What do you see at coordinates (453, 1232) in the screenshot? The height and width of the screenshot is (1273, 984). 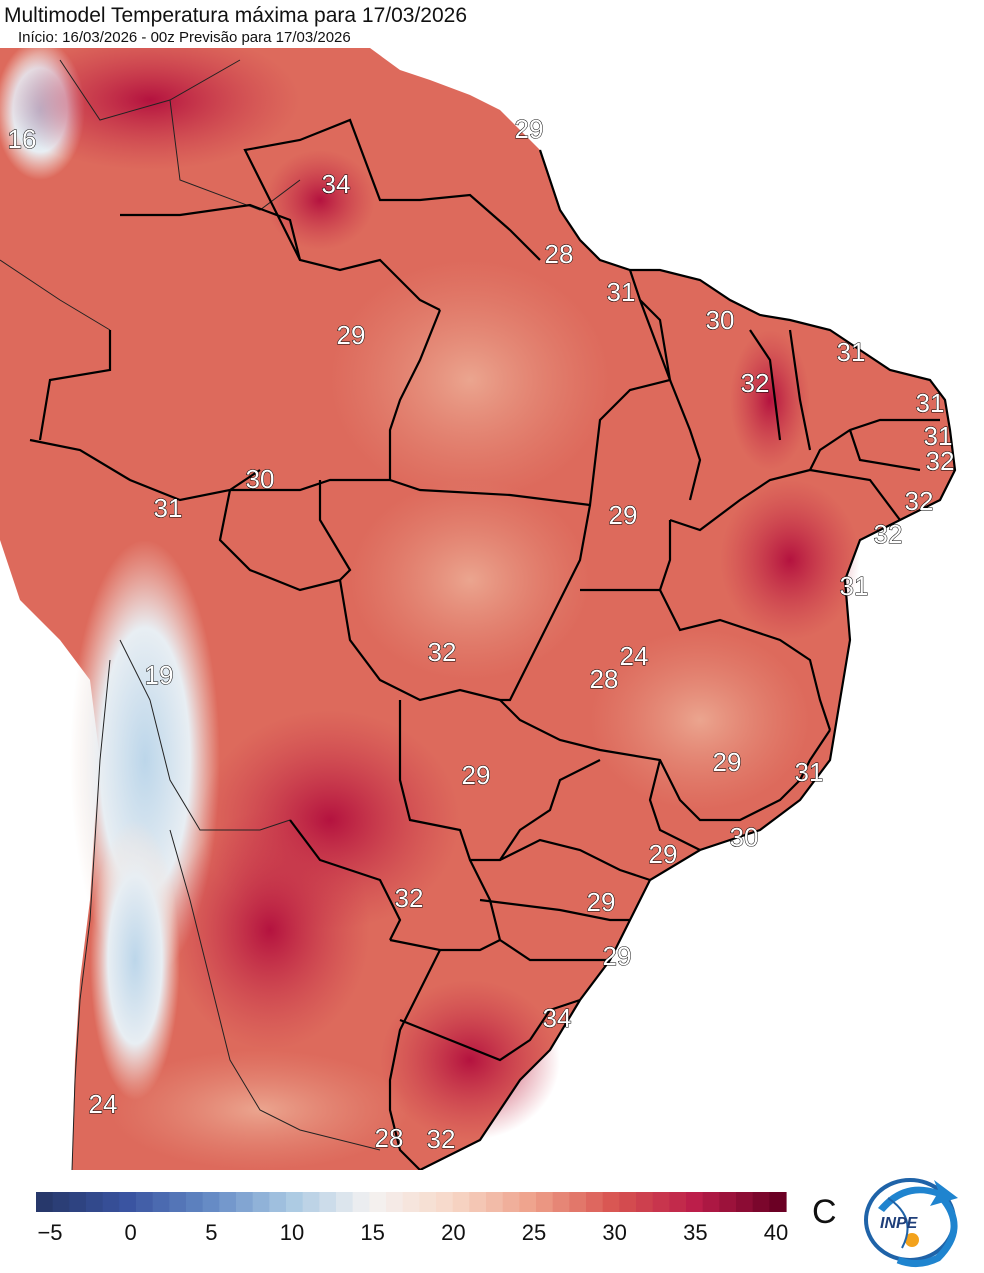 I see `color-scale-tick: 20` at bounding box center [453, 1232].